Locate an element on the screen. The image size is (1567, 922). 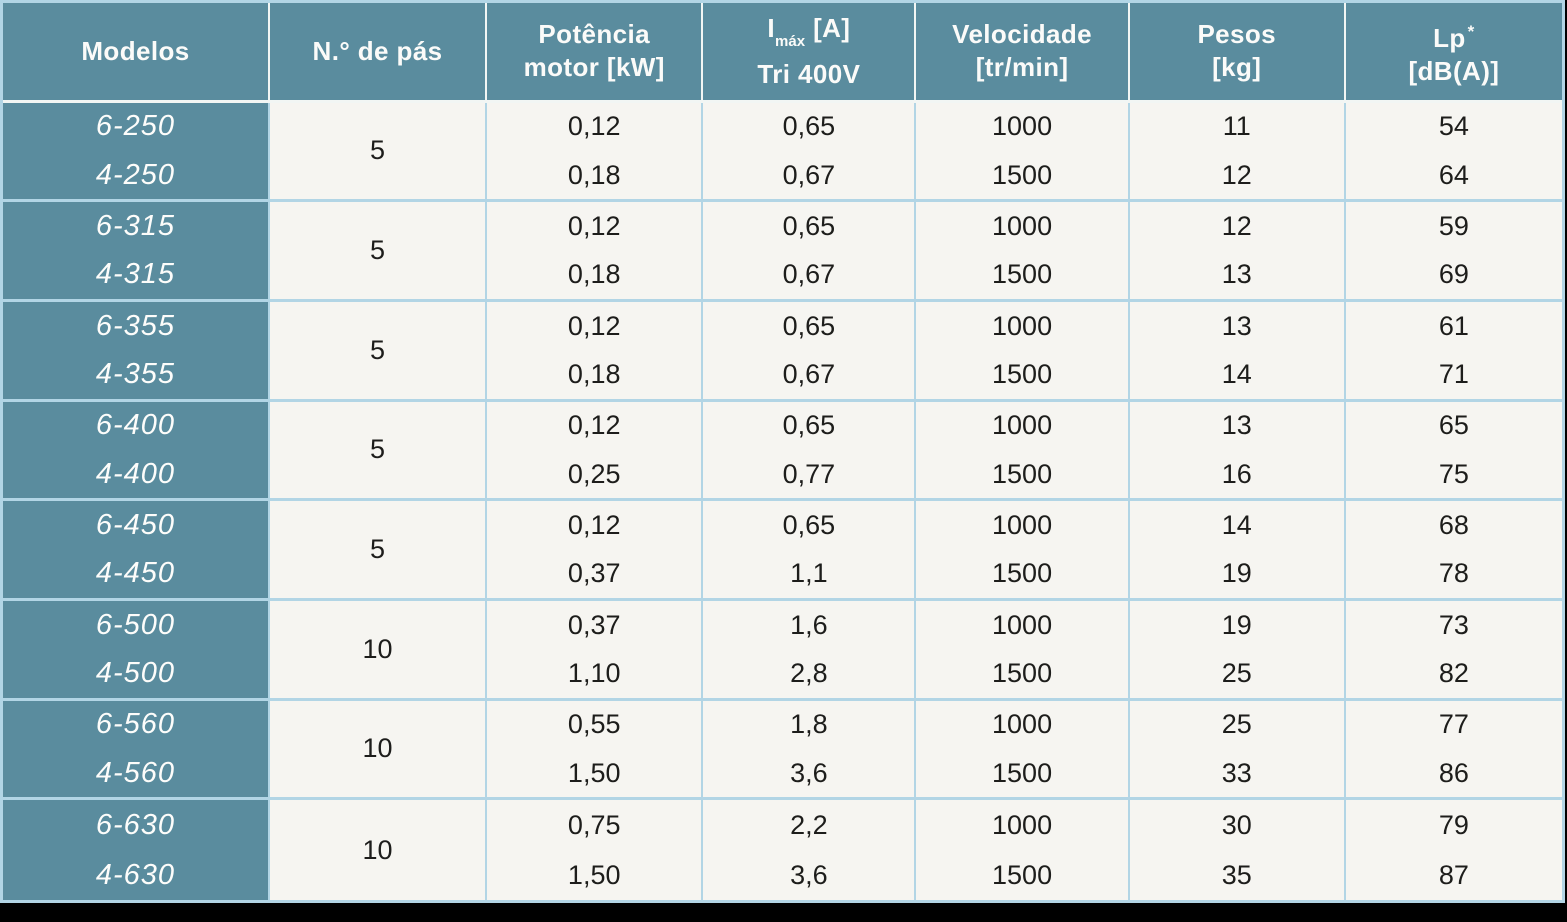
header-label-line2: [tr/min] is located at coordinates (1022, 67).